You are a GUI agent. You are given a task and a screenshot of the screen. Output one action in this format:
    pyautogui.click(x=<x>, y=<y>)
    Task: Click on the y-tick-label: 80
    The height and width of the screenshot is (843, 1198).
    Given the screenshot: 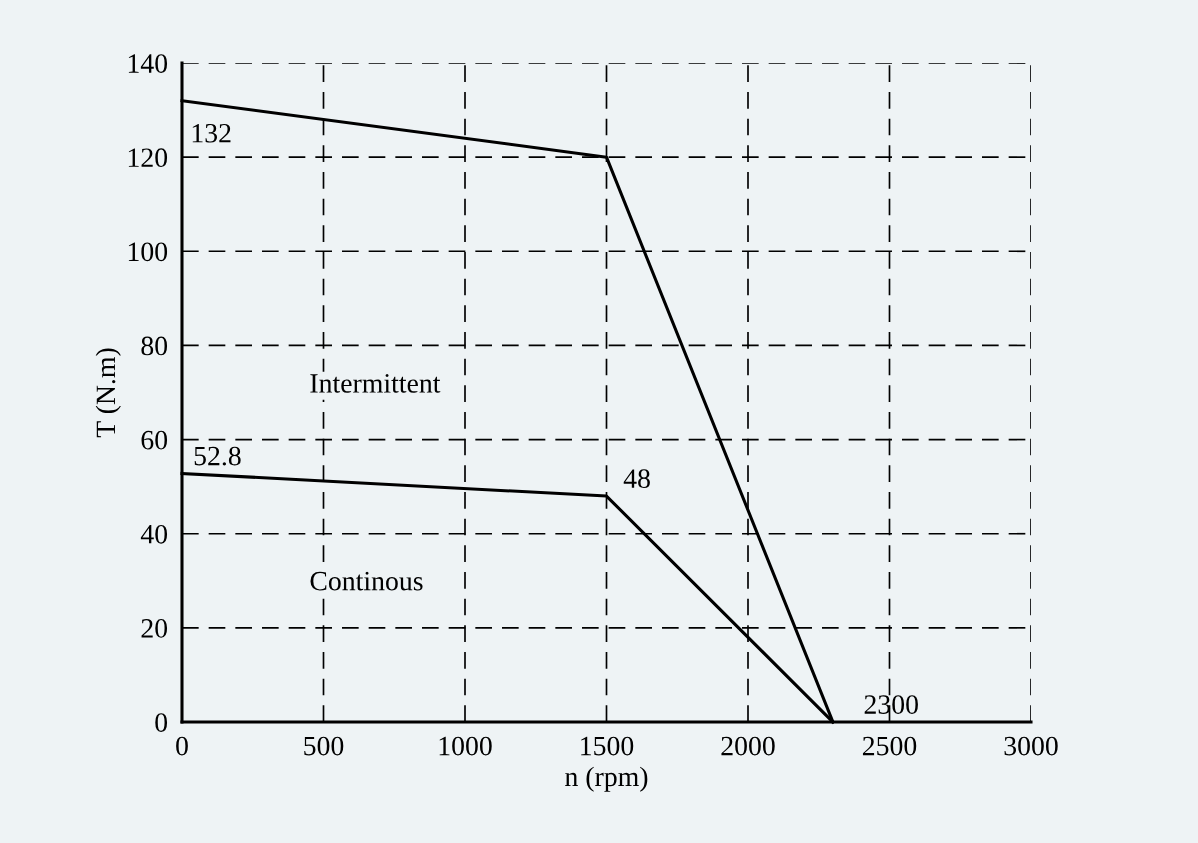 What is the action you would take?
    pyautogui.click(x=154, y=346)
    